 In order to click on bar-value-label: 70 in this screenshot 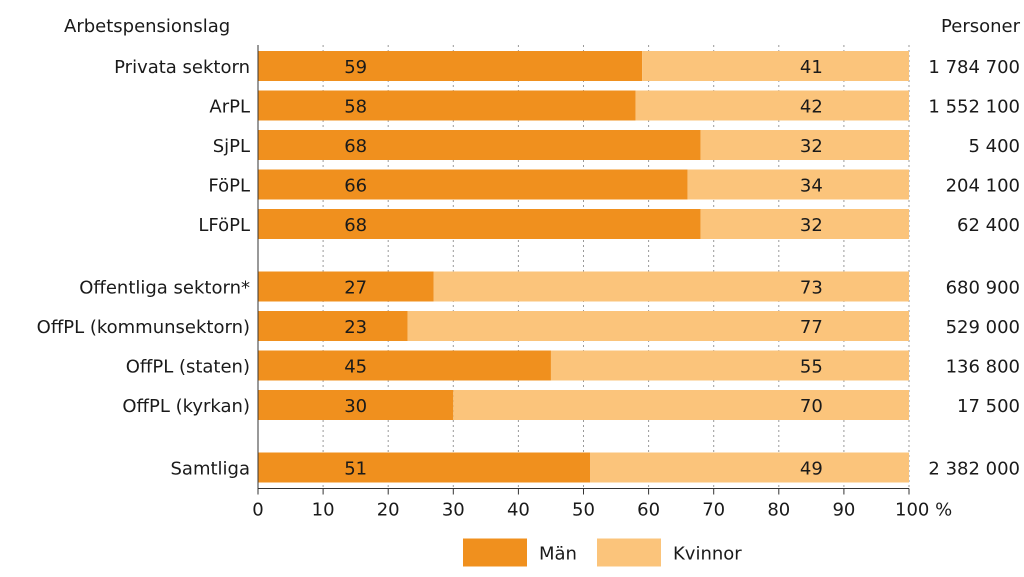, I will do `click(811, 406)`.